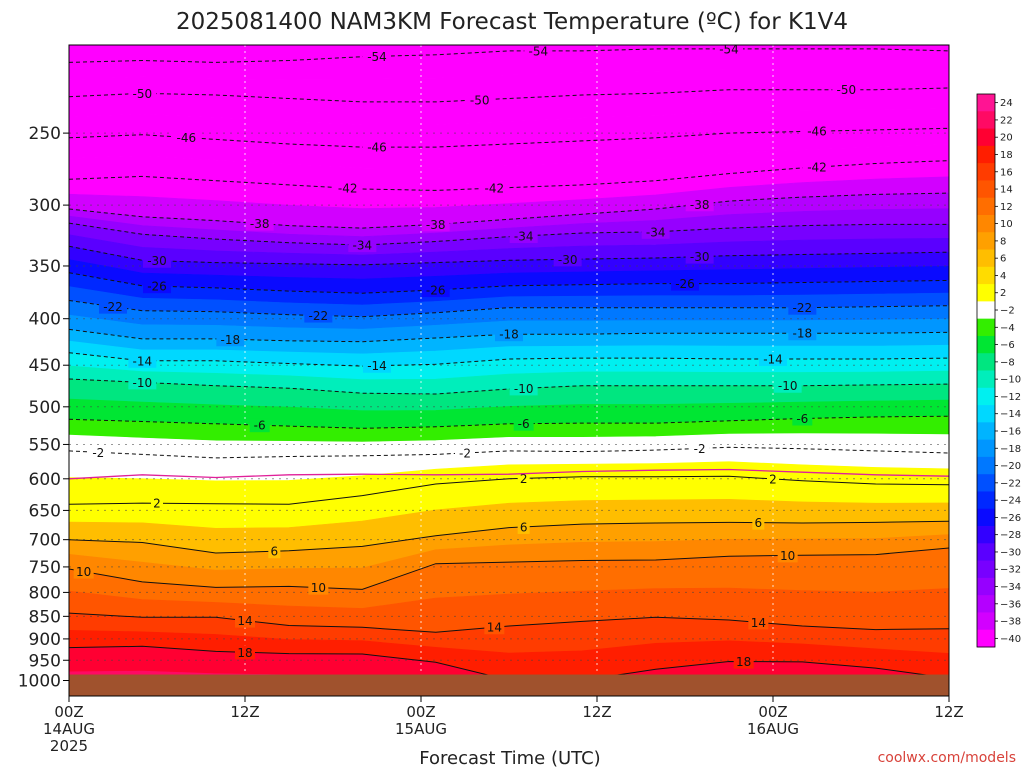 Image resolution: width=1024 pixels, height=772 pixels. Describe the element at coordinates (524, 236) in the screenshot. I see `isotherm-label: -34` at that location.